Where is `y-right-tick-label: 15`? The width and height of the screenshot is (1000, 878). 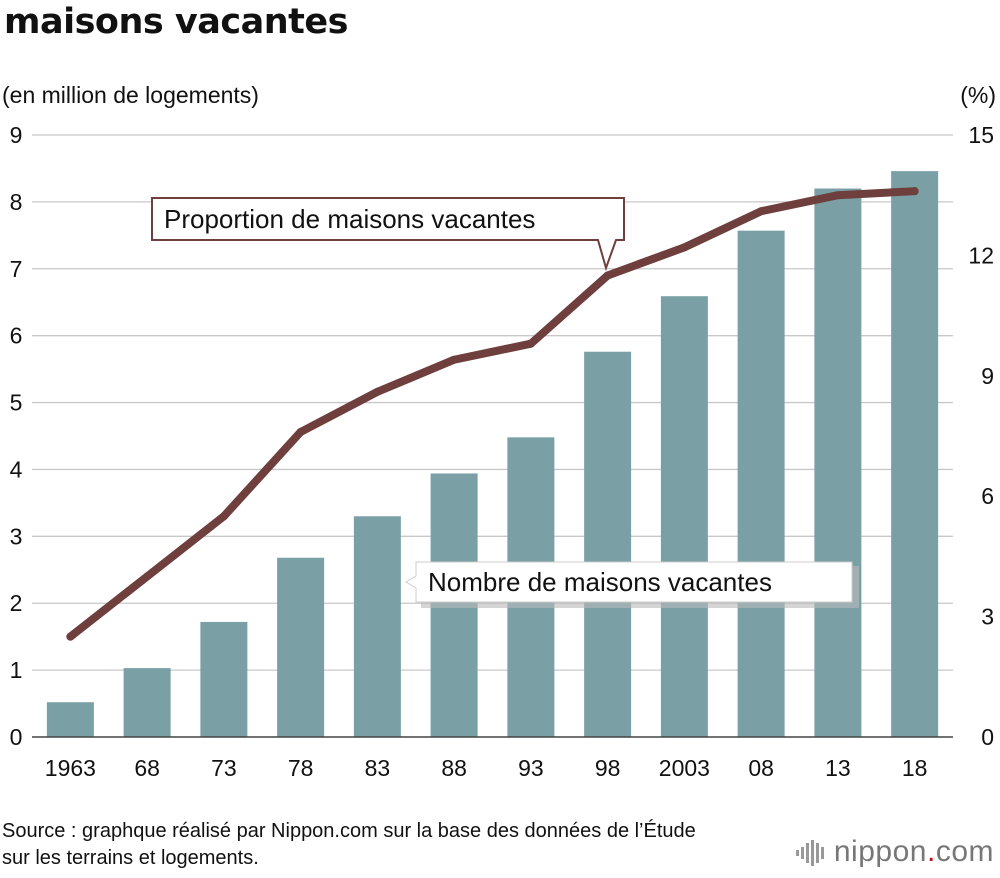
y-right-tick-label: 15 is located at coordinates (981, 135).